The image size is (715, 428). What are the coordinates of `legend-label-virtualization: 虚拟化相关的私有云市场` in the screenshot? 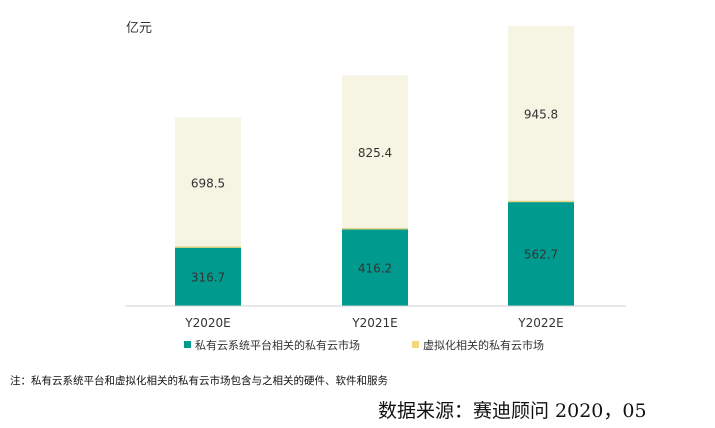 It's located at (483, 345).